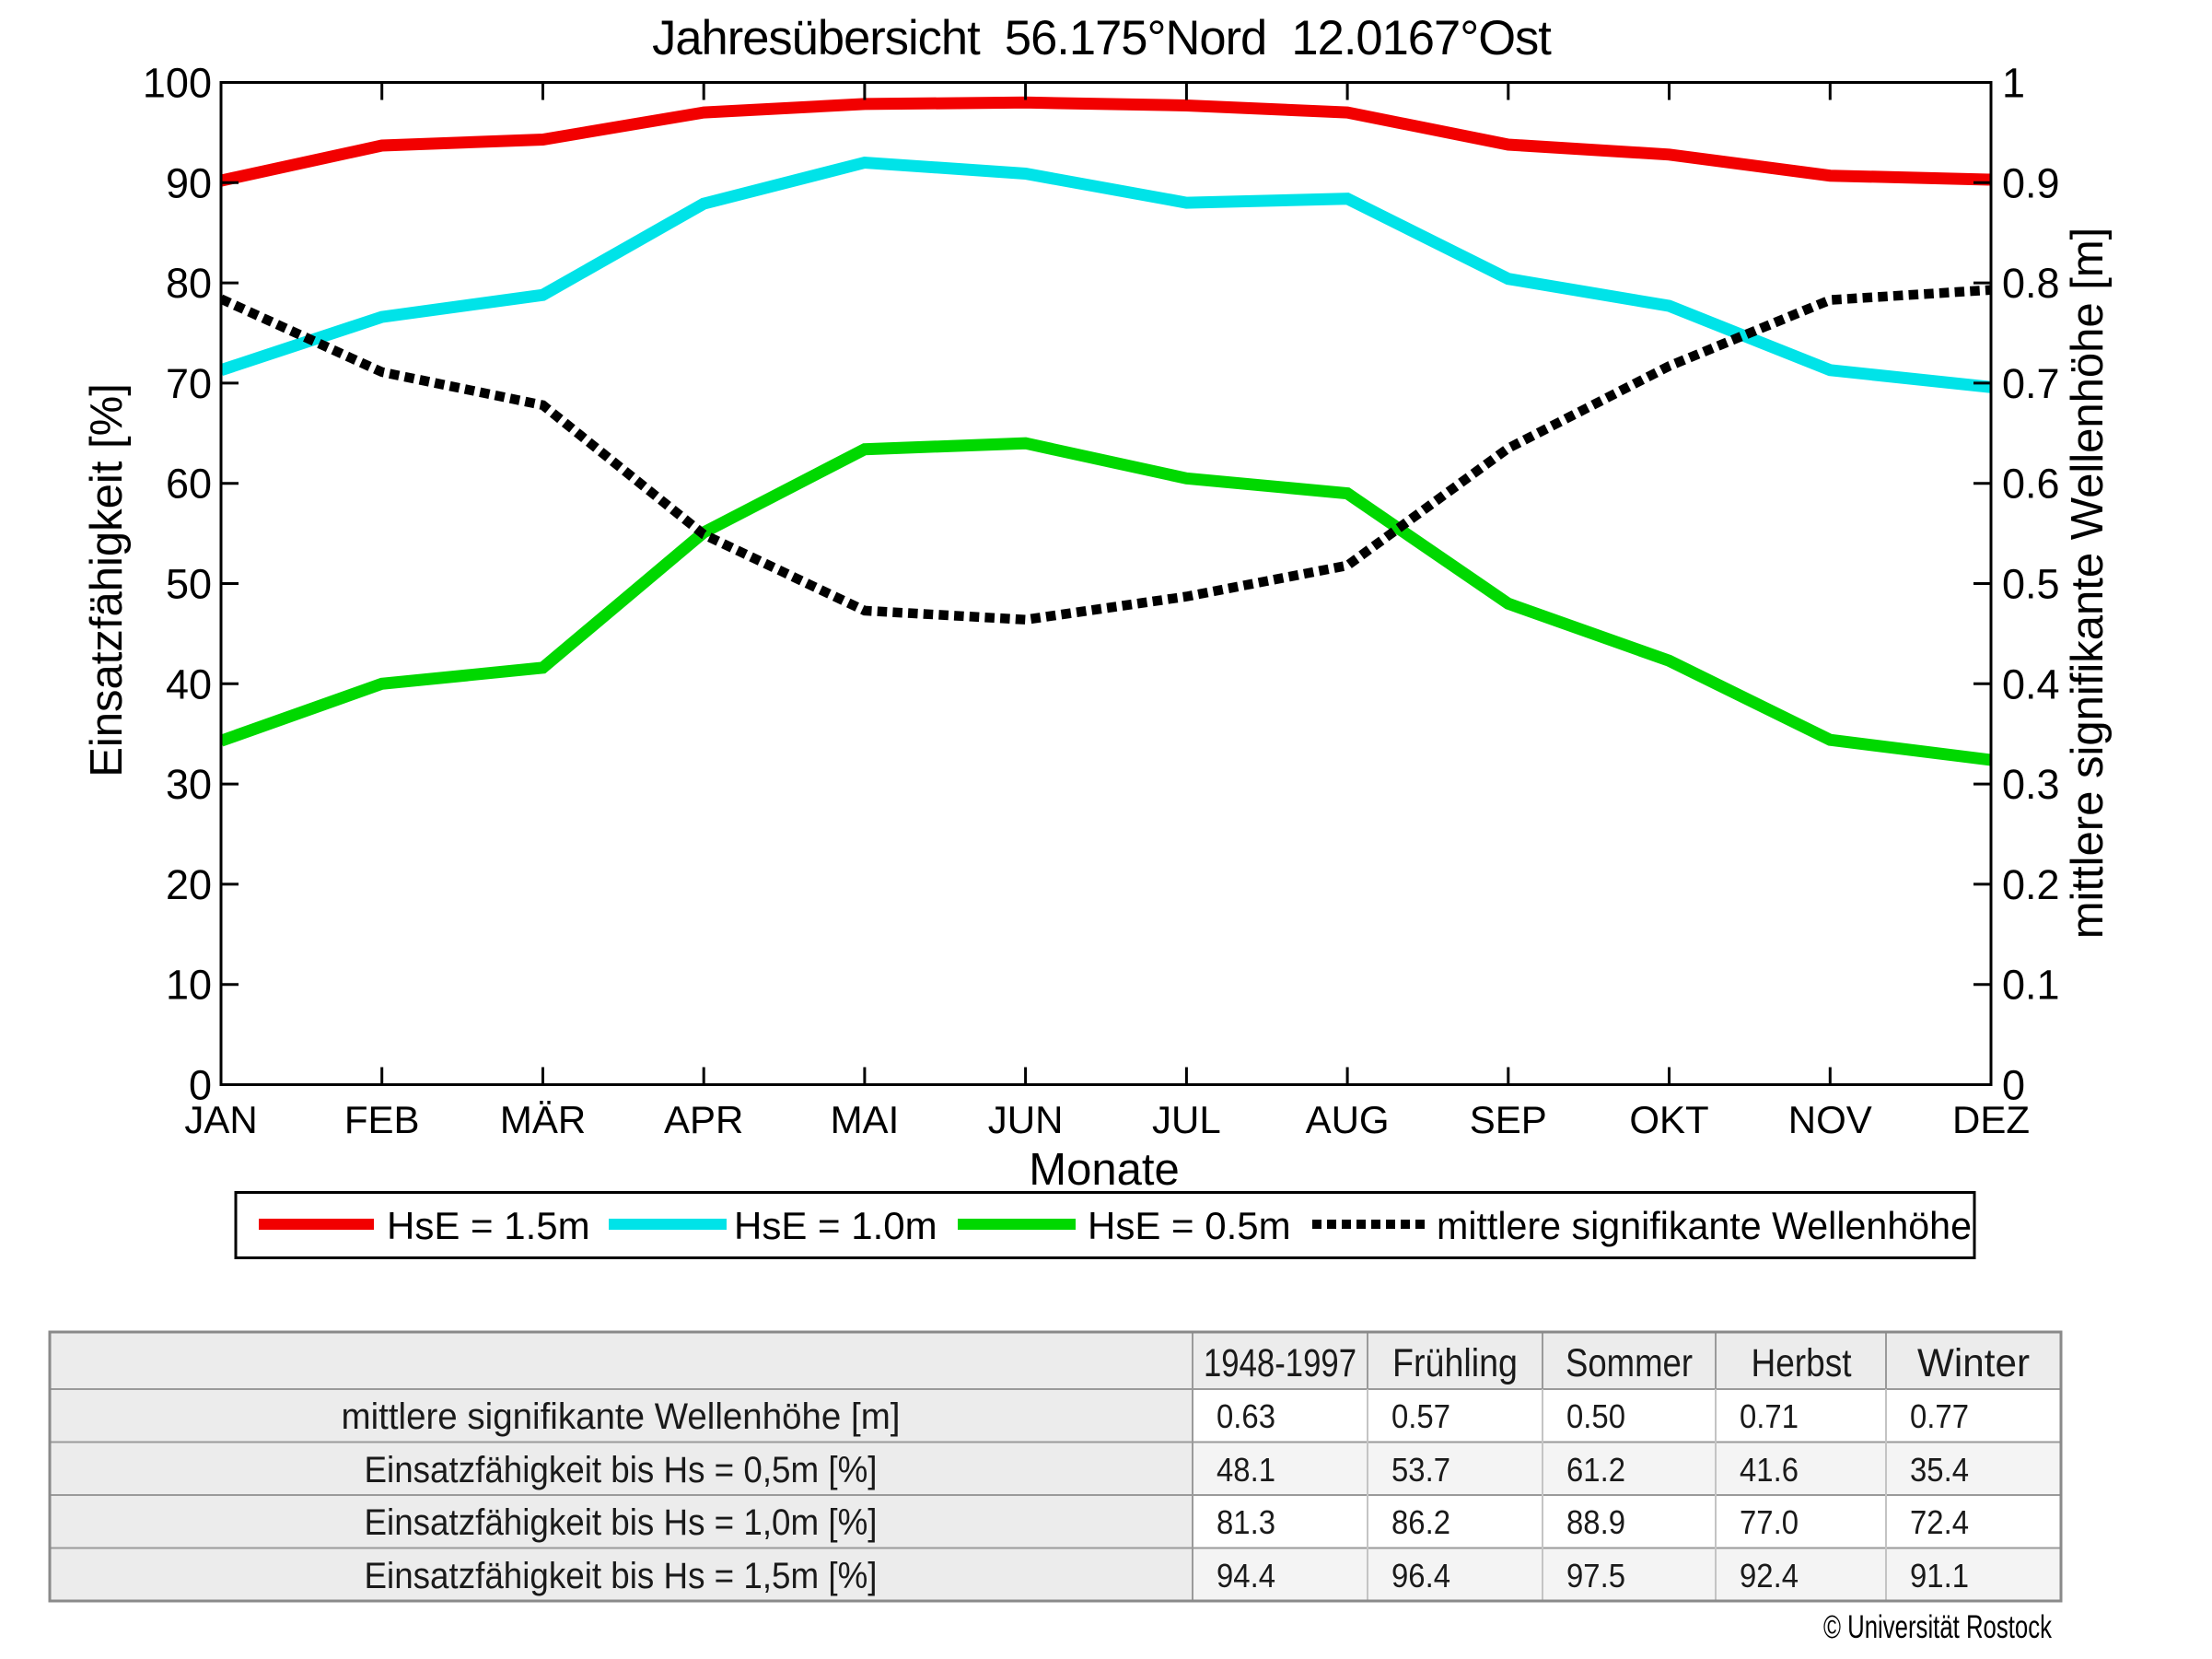 The image size is (2212, 1659). Describe the element at coordinates (1421, 1576) in the screenshot. I see `svg-text: 96.4` at that location.